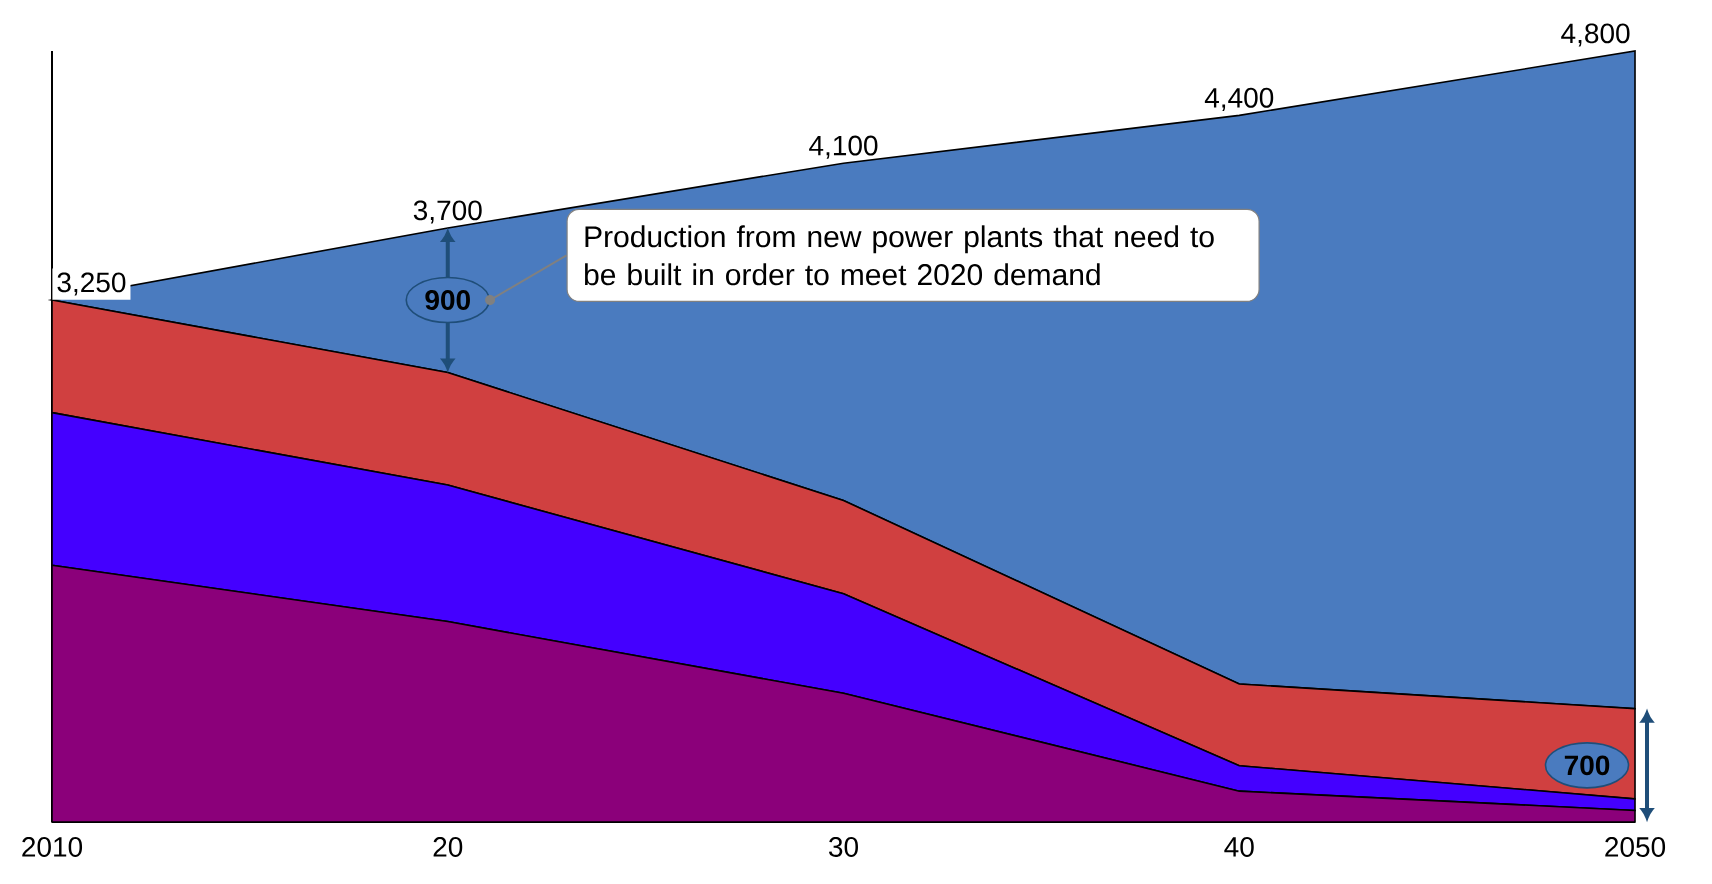 The image size is (1712, 884). I want to click on x-tick-label: 2050, so click(1635, 847).